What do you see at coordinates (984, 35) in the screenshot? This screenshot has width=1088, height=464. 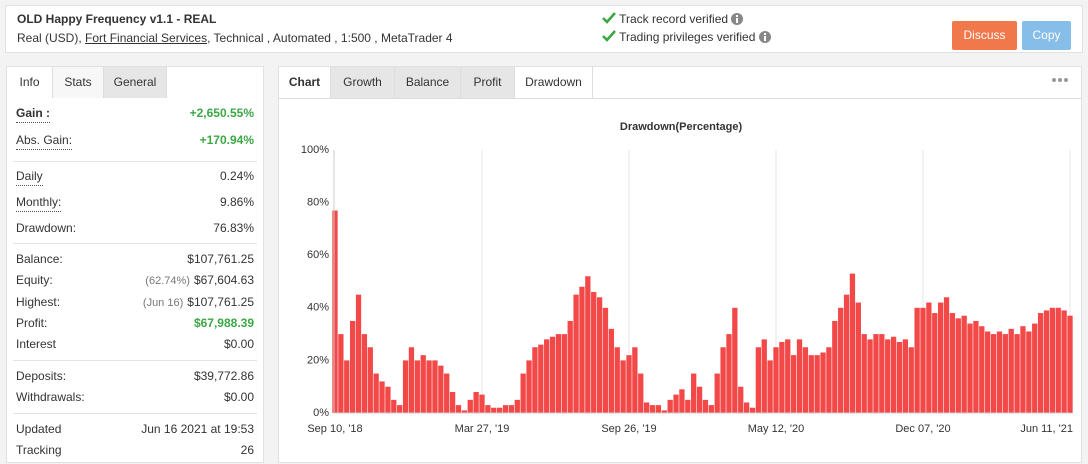 I see `discuss-button: Discuss` at bounding box center [984, 35].